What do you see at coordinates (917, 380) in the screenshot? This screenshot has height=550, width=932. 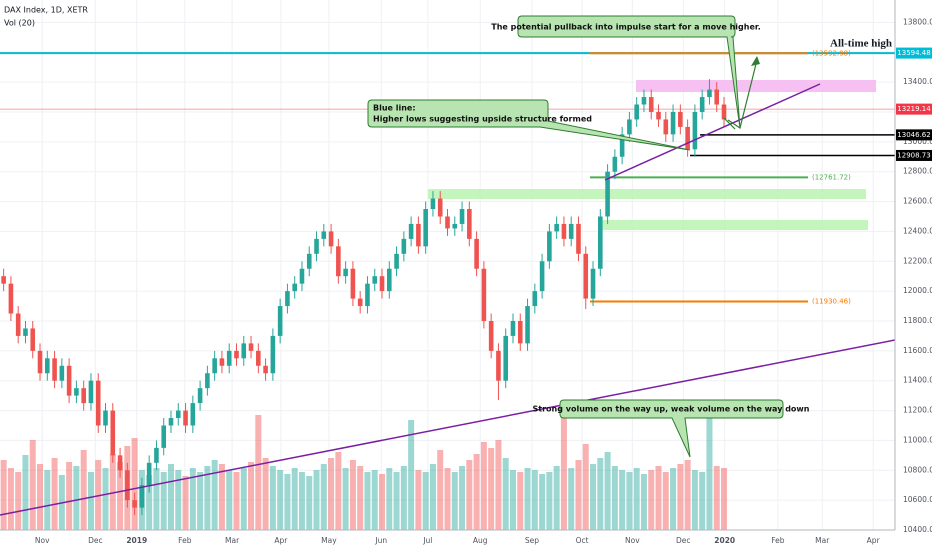 I see `y-tick-label: 11400.00` at bounding box center [917, 380].